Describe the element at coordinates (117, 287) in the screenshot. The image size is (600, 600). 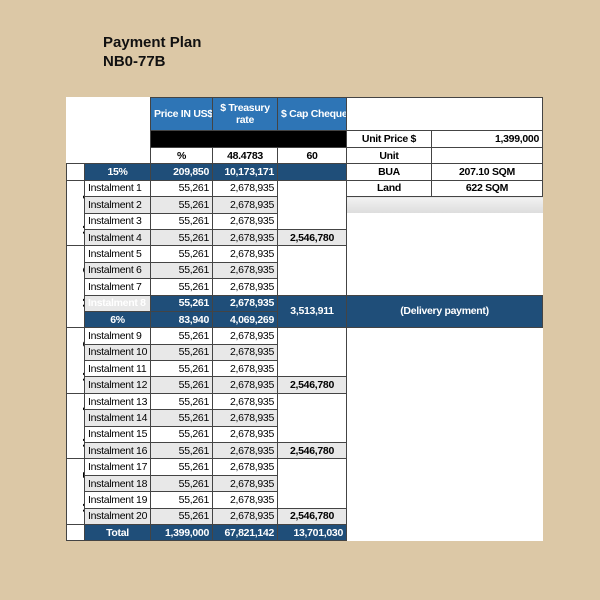
I see `instalment-label: Instalment 7` at that location.